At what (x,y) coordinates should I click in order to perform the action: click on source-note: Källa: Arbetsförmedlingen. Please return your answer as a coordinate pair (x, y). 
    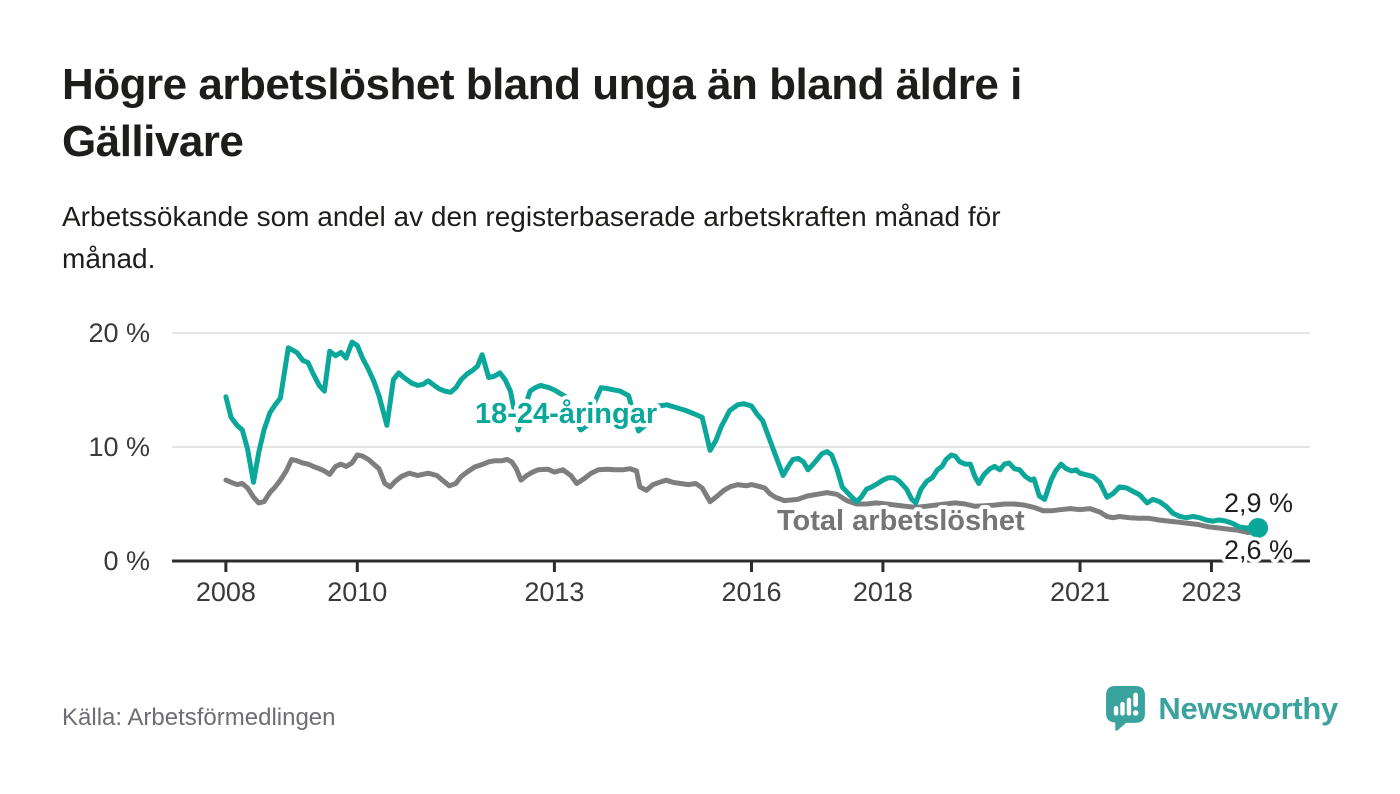
    Looking at the image, I should click on (199, 717).